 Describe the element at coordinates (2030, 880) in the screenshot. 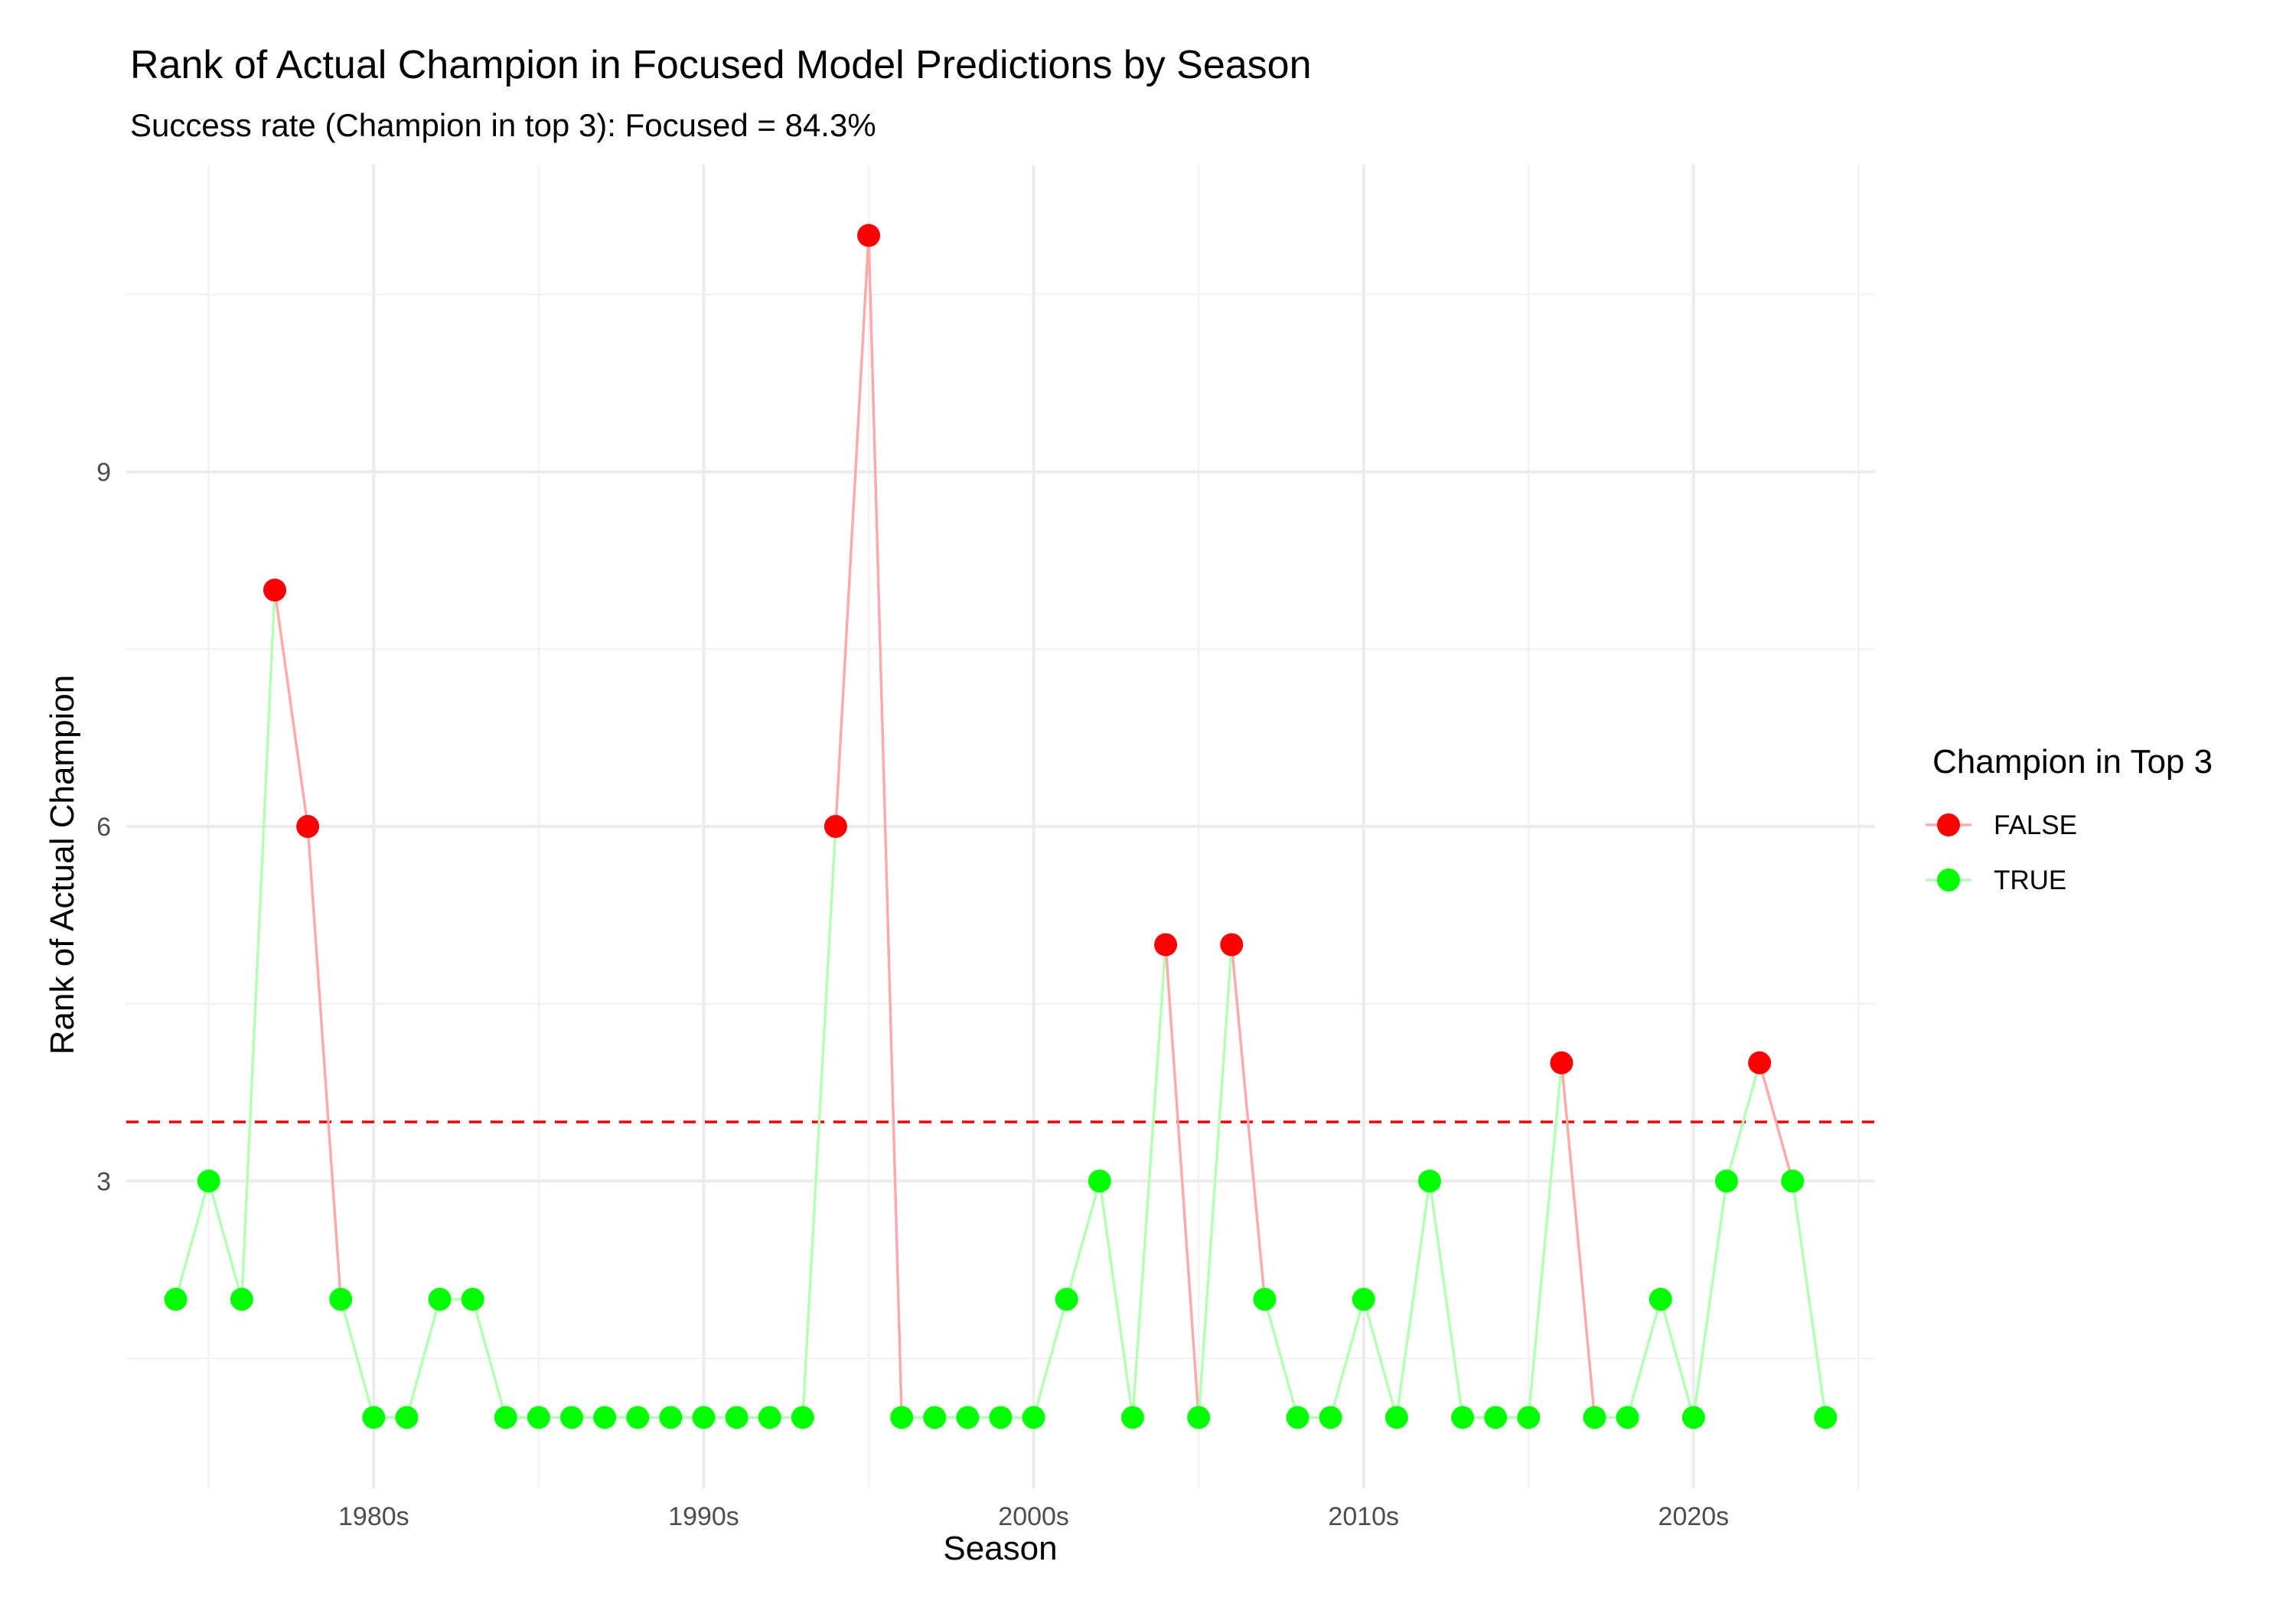

I see `legend-label: TRUE` at that location.